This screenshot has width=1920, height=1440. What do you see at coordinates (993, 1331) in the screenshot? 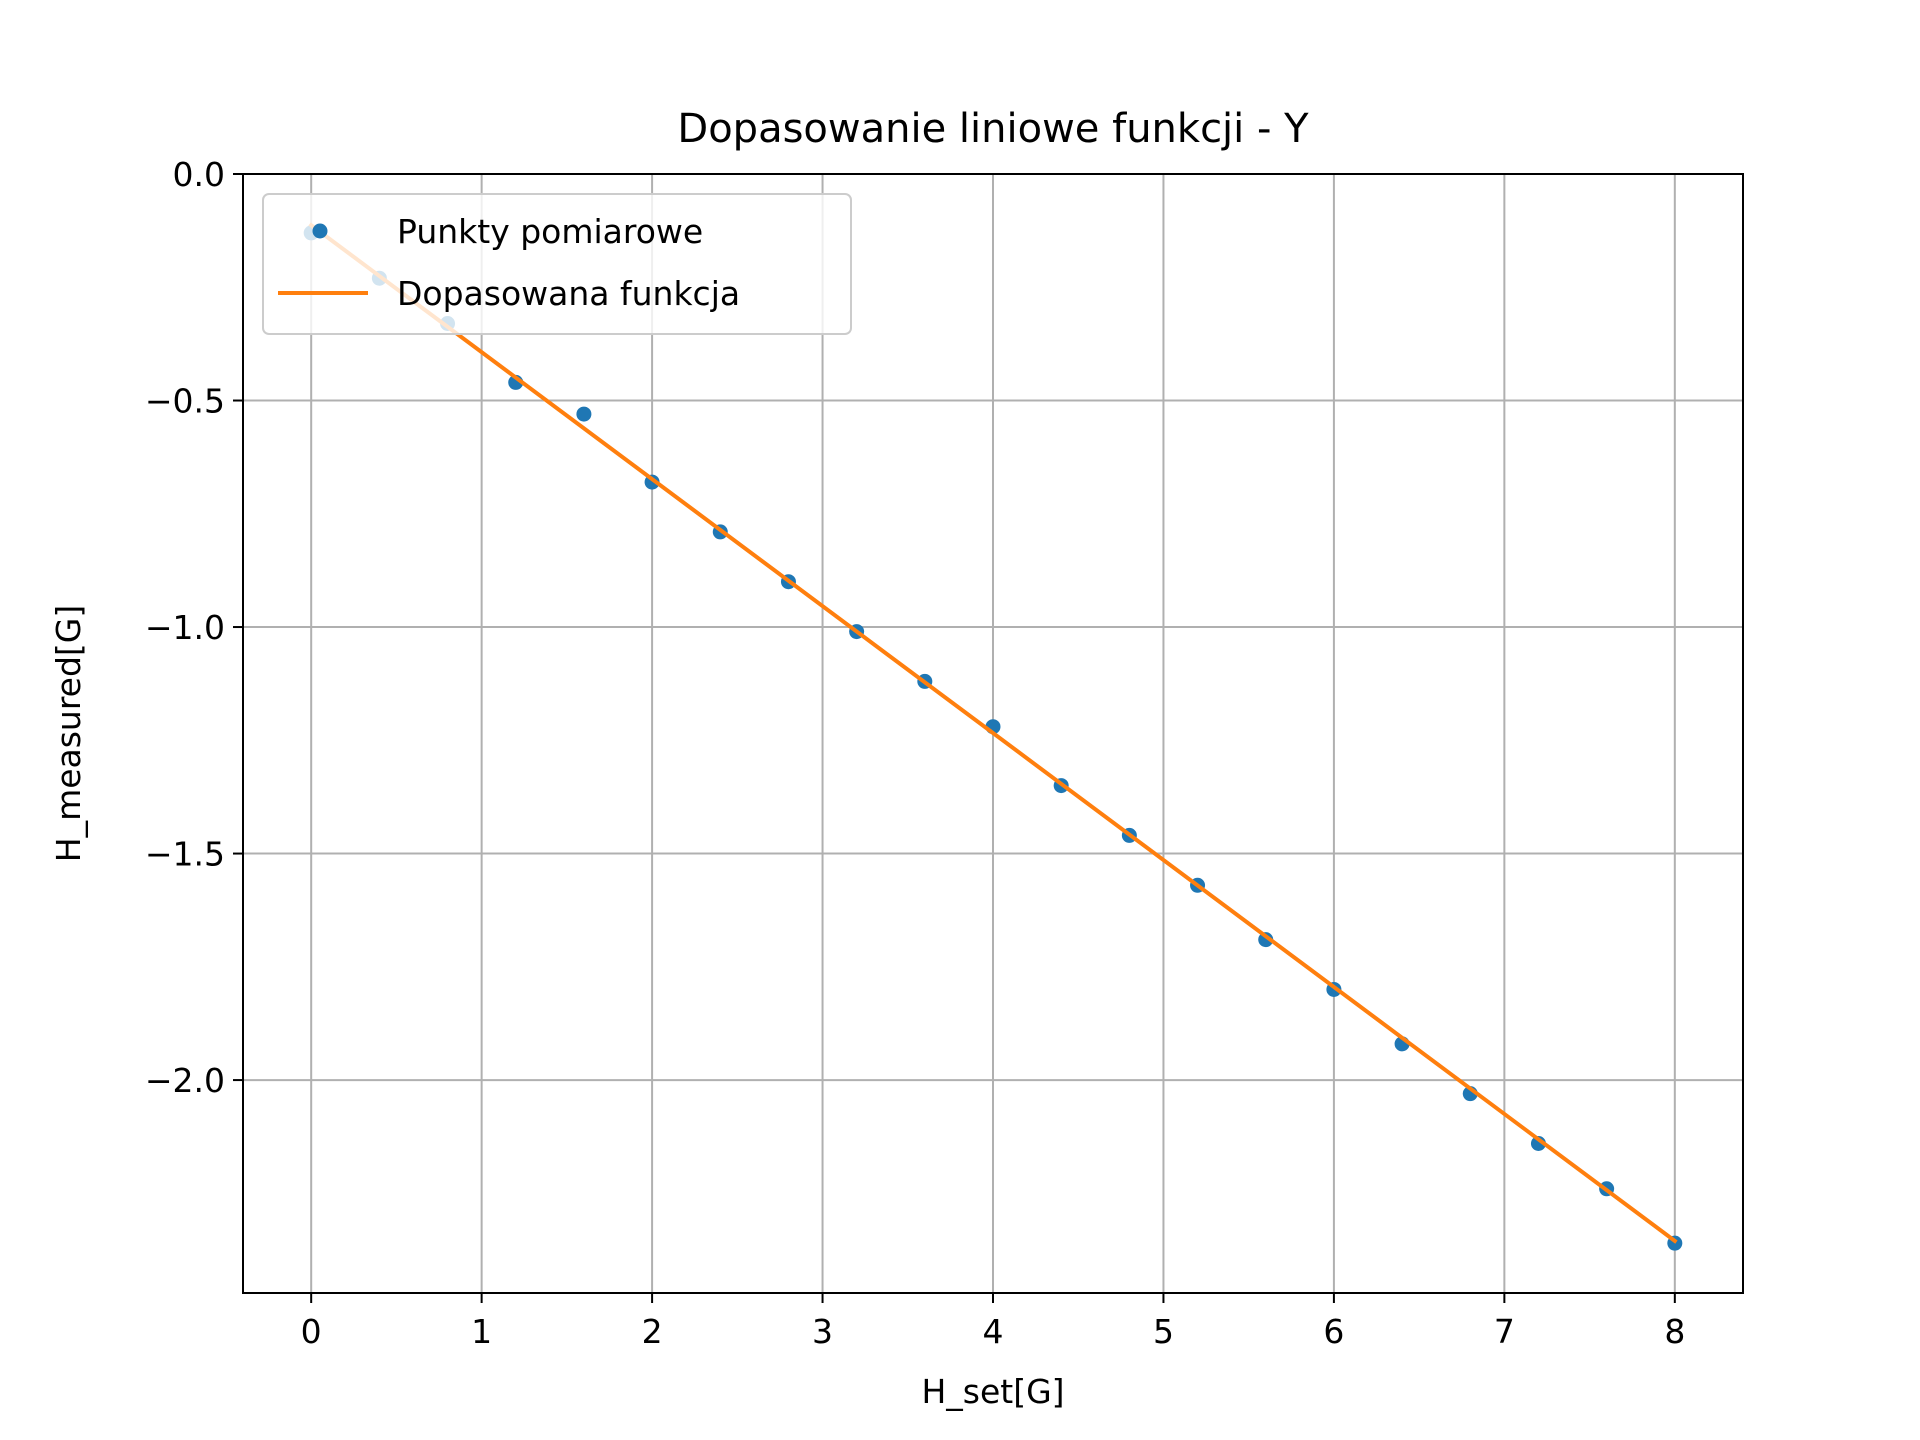
I see `x-tick-label: 4` at bounding box center [993, 1331].